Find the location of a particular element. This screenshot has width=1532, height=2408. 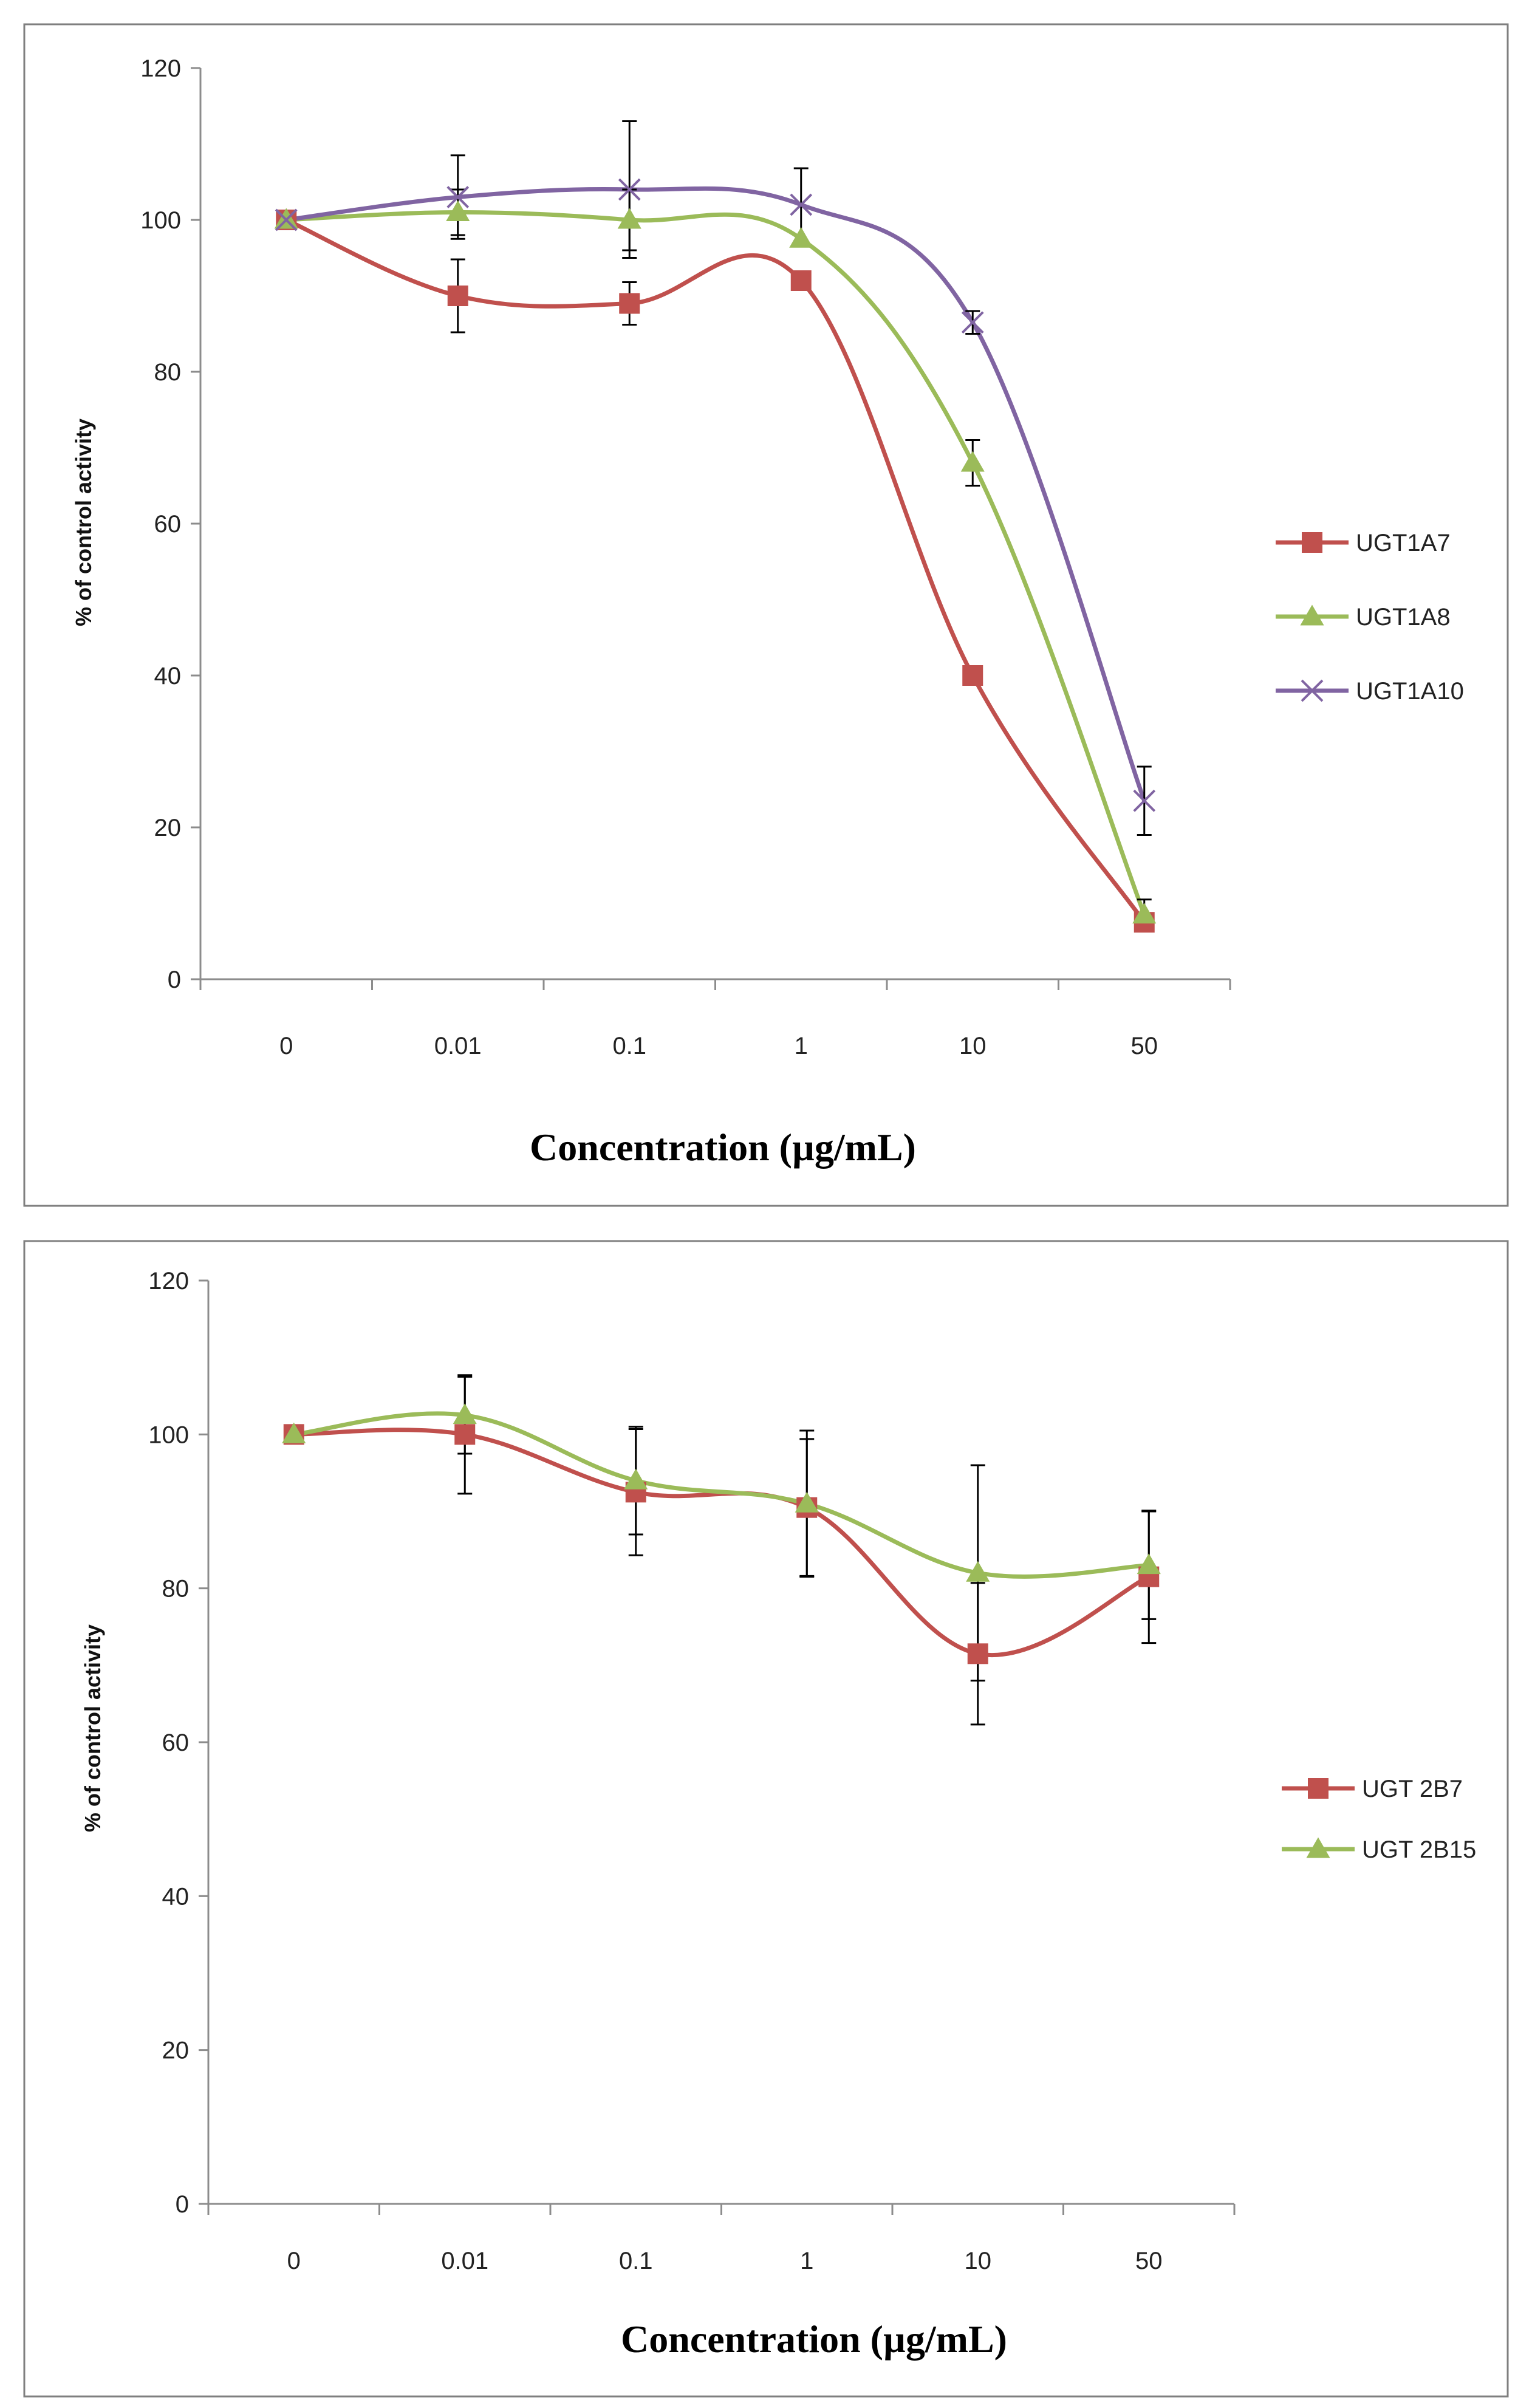

legend-label-ugt1a8: UGT1A8 is located at coordinates (1403, 617).